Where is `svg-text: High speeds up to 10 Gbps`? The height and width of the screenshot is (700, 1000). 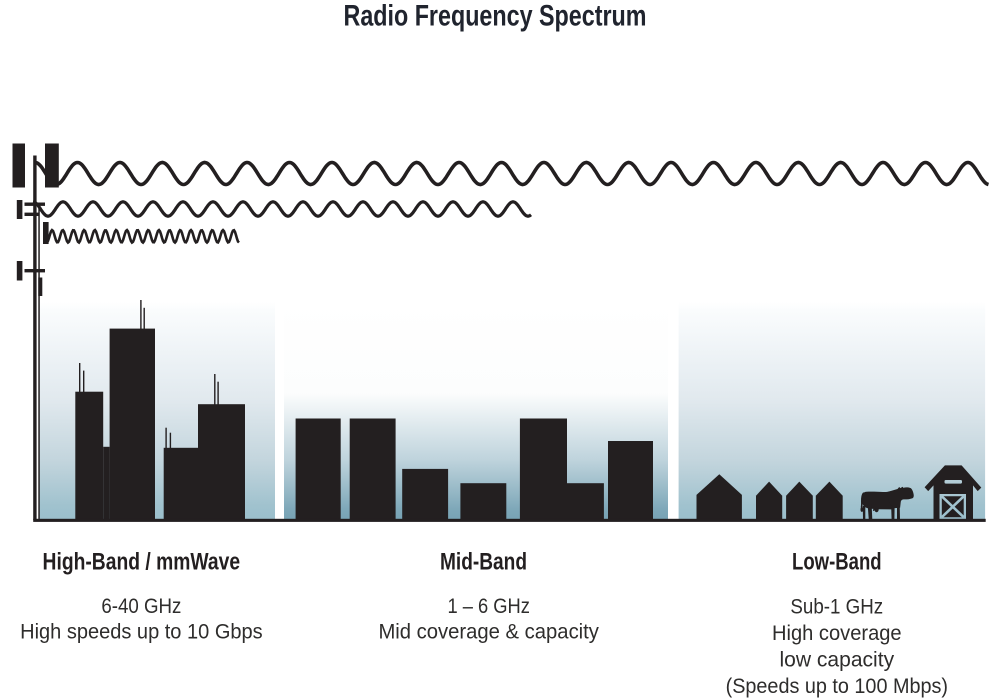
svg-text: High speeds up to 10 Gbps is located at coordinates (141, 632).